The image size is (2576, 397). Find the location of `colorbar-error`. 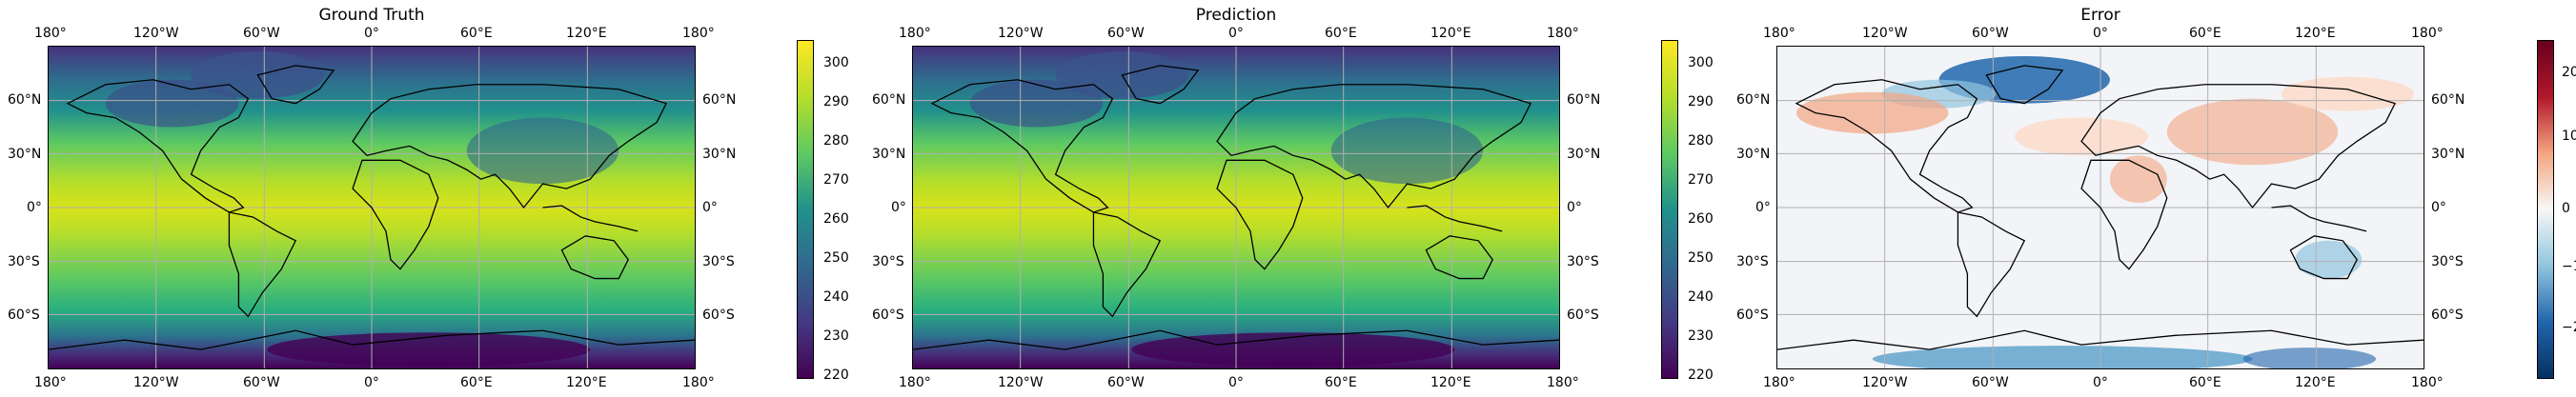

colorbar-error is located at coordinates (2545, 209).